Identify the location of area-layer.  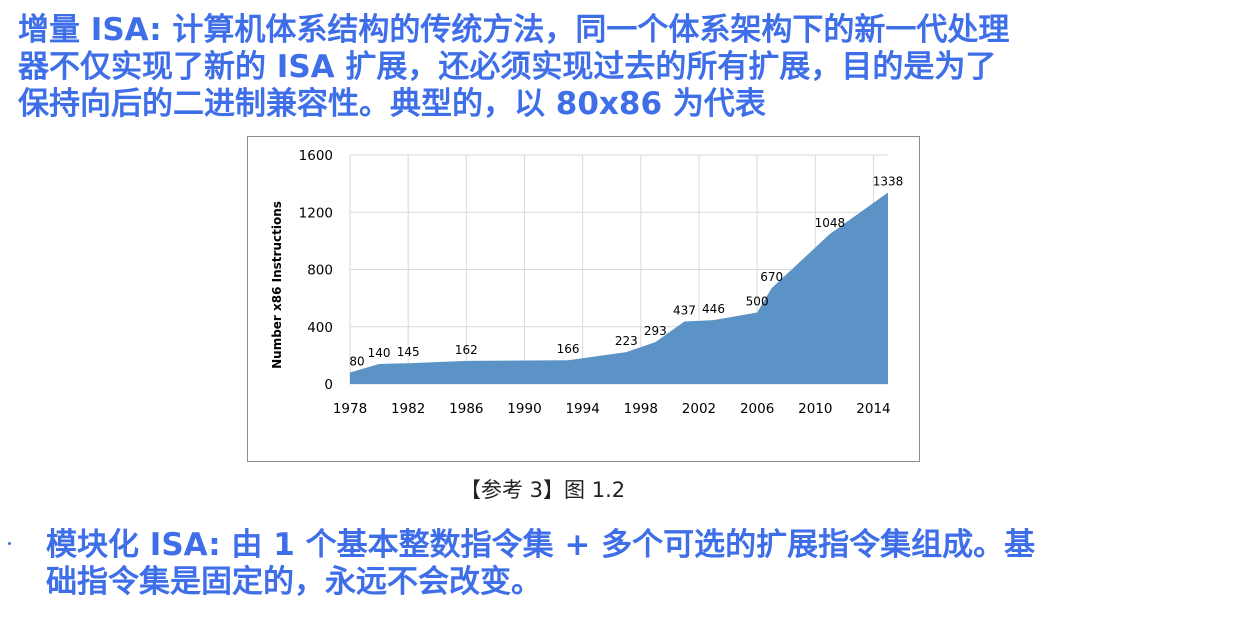
(619, 288).